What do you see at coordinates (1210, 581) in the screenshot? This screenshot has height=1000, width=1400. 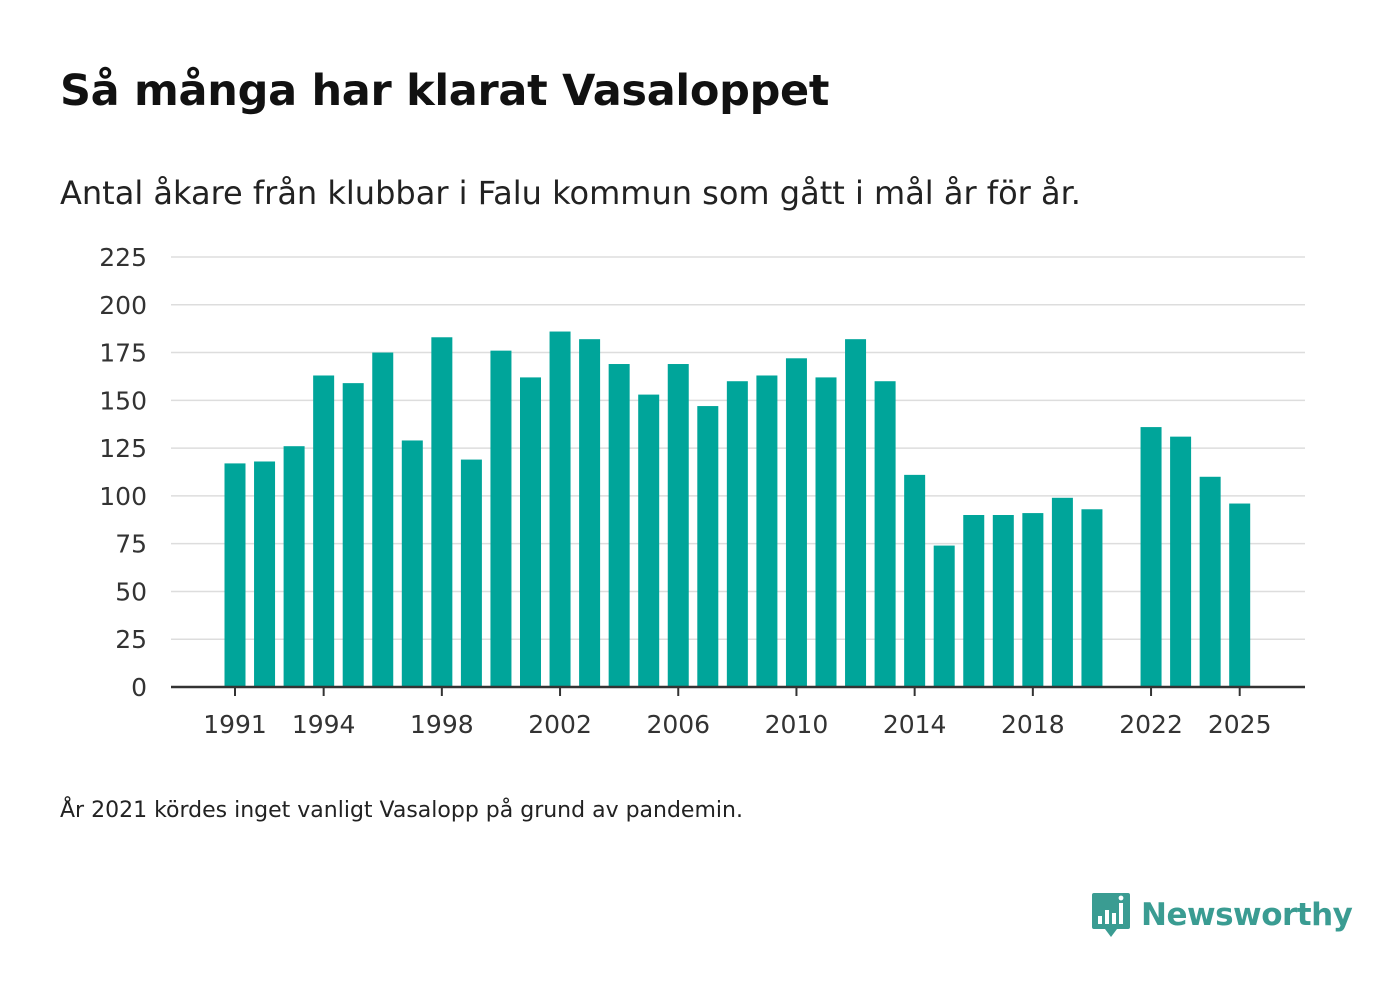 I see `bar-2024` at bounding box center [1210, 581].